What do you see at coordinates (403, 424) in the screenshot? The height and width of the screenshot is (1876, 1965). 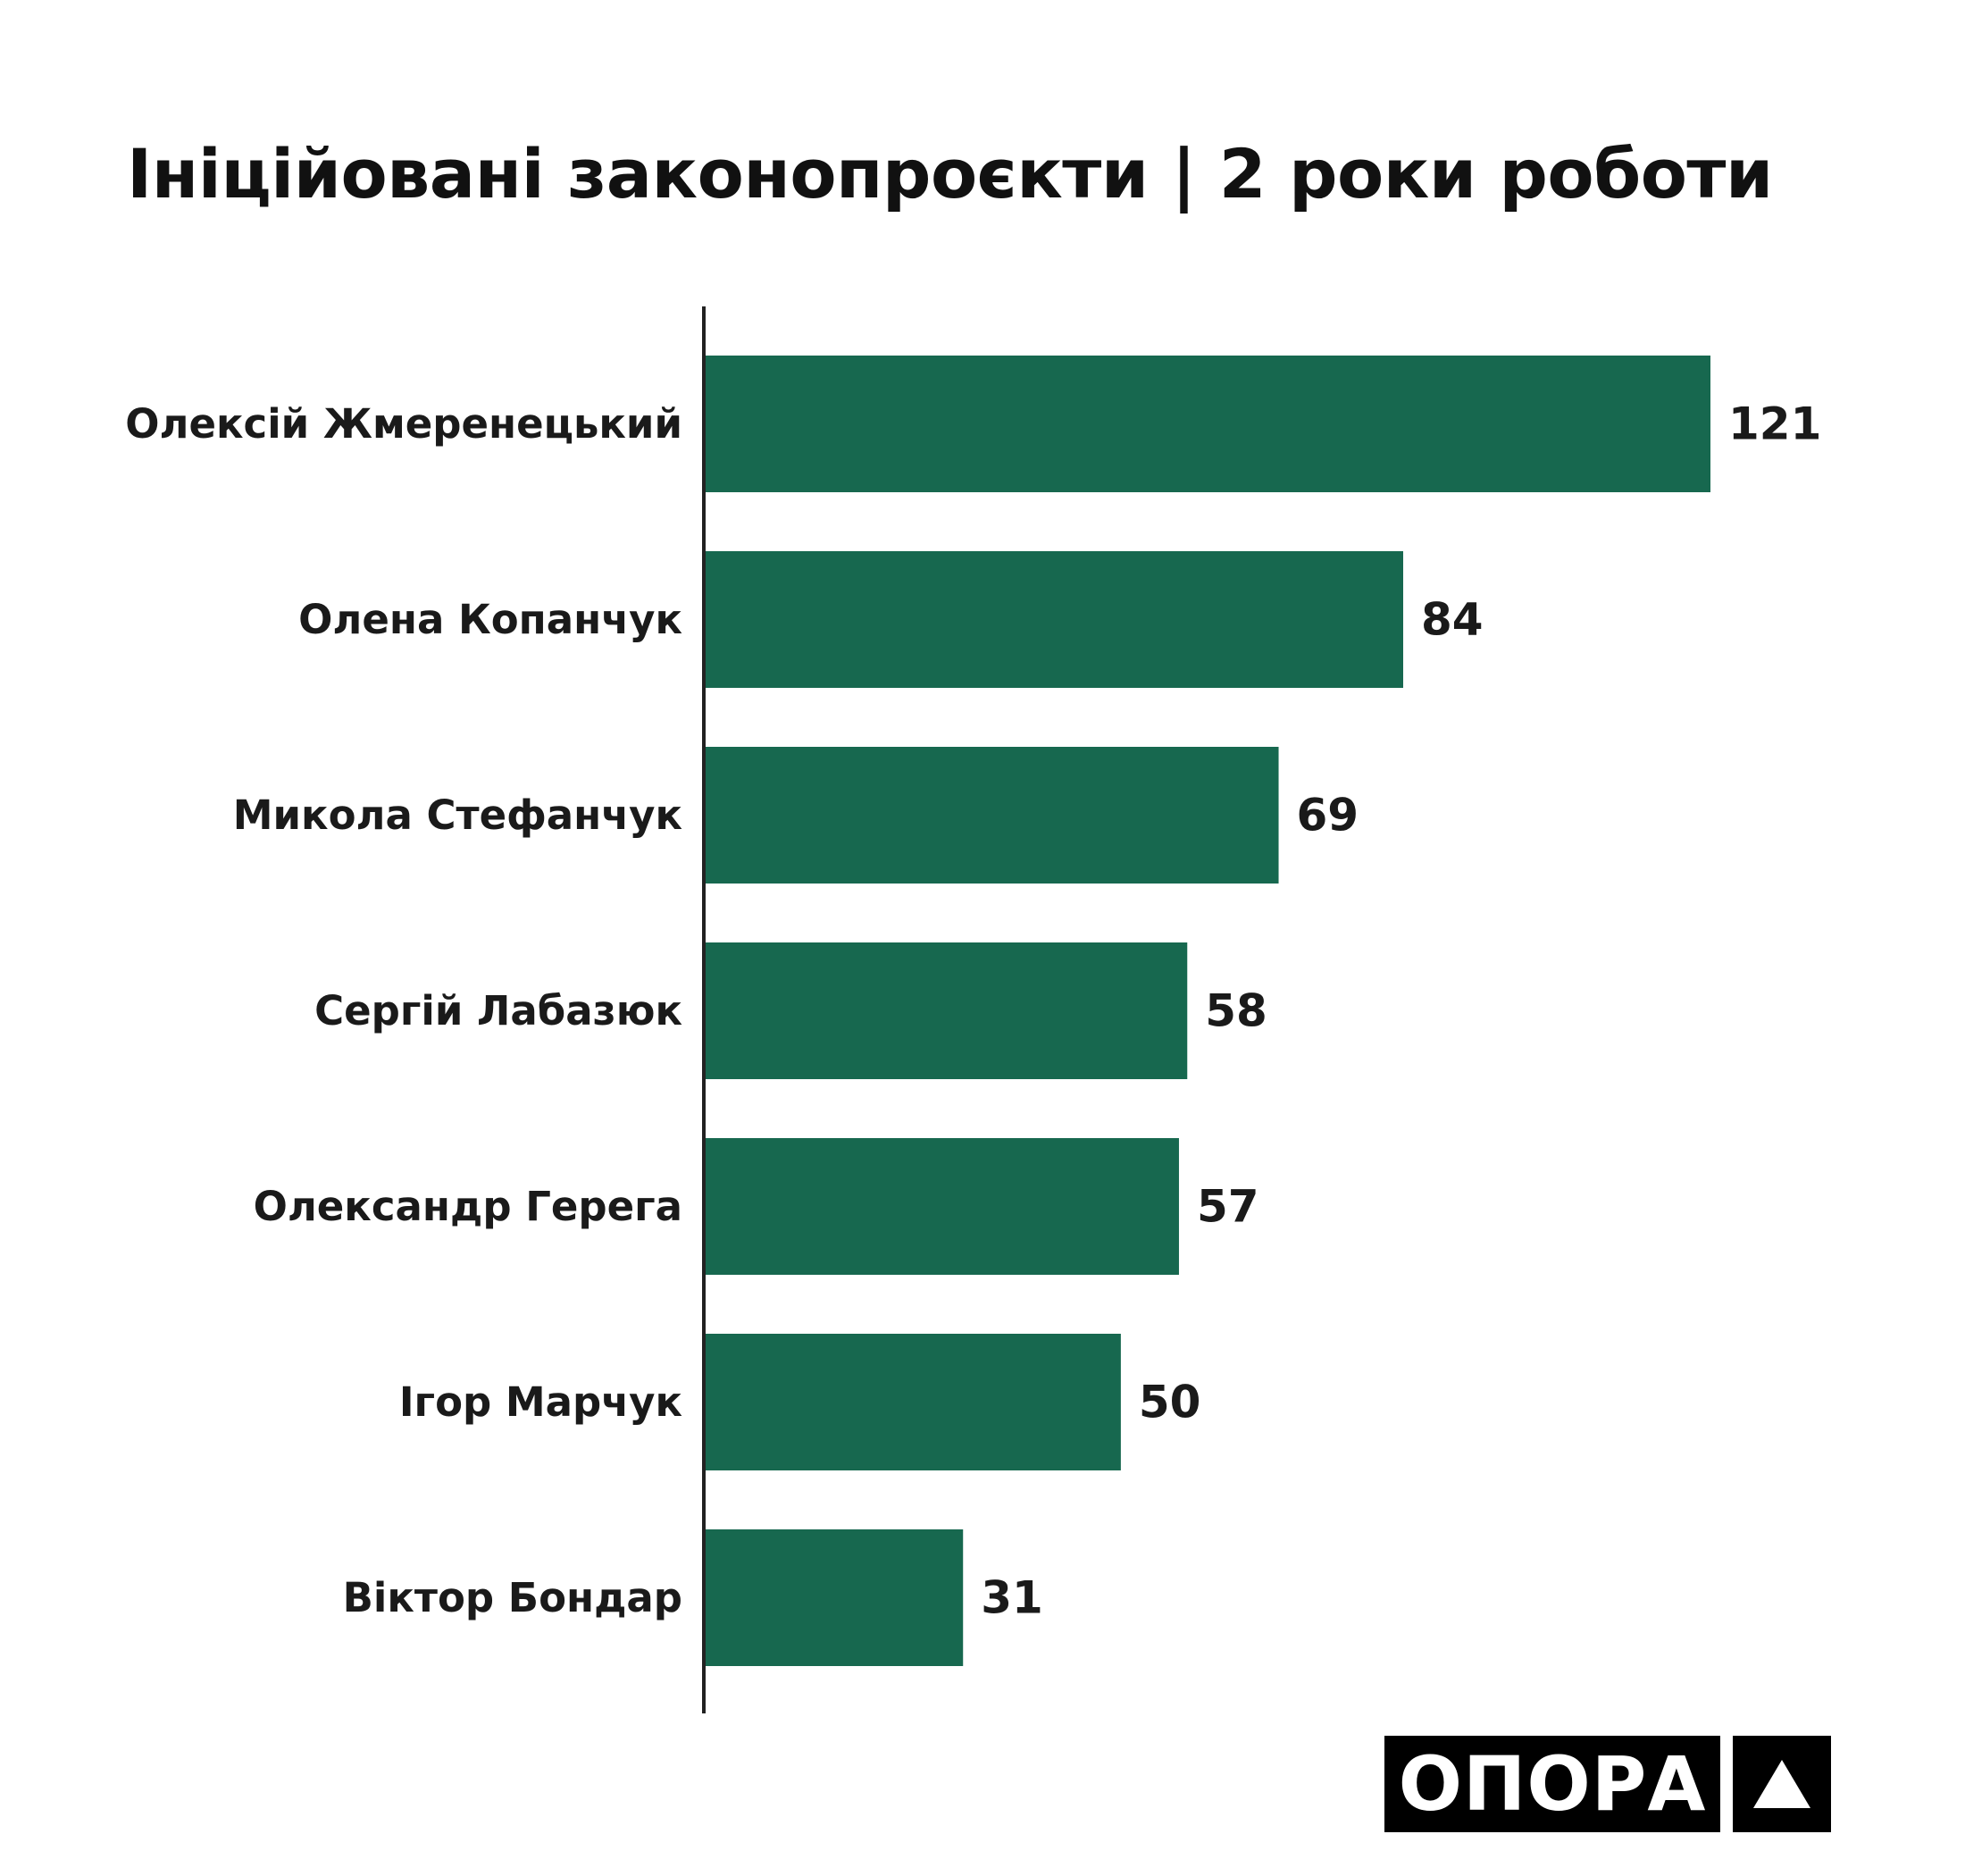 I see `category-label-0: Олексій Жмеренецький` at bounding box center [403, 424].